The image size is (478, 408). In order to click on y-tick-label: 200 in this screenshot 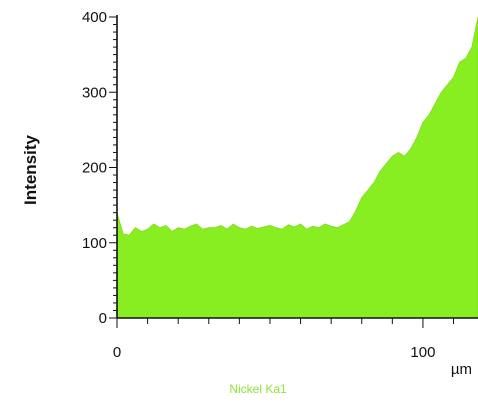, I will do `click(94, 168)`.